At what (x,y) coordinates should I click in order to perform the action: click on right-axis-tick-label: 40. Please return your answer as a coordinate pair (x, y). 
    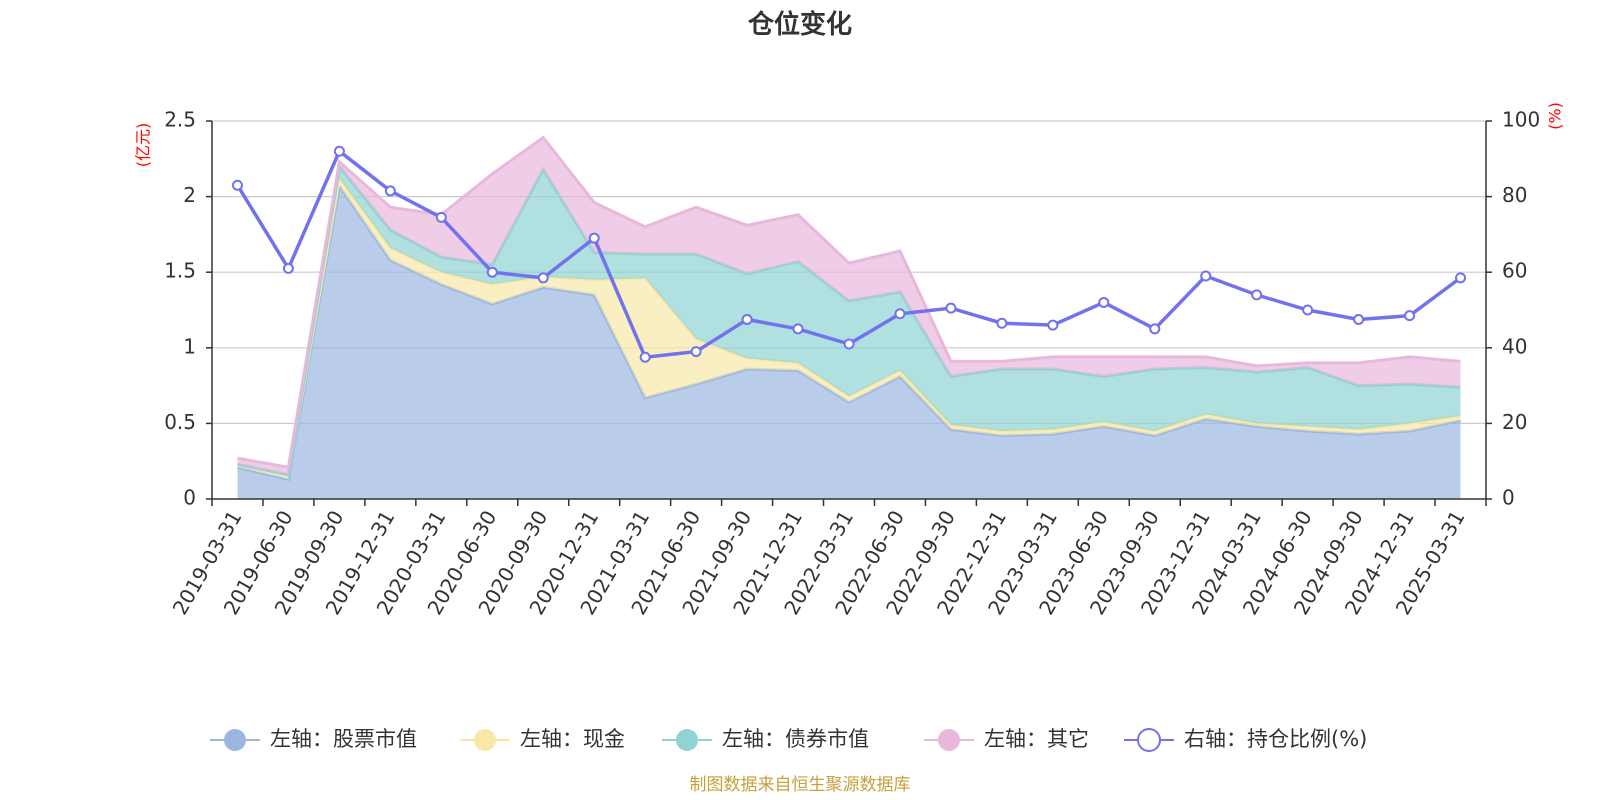
    Looking at the image, I should click on (1514, 346).